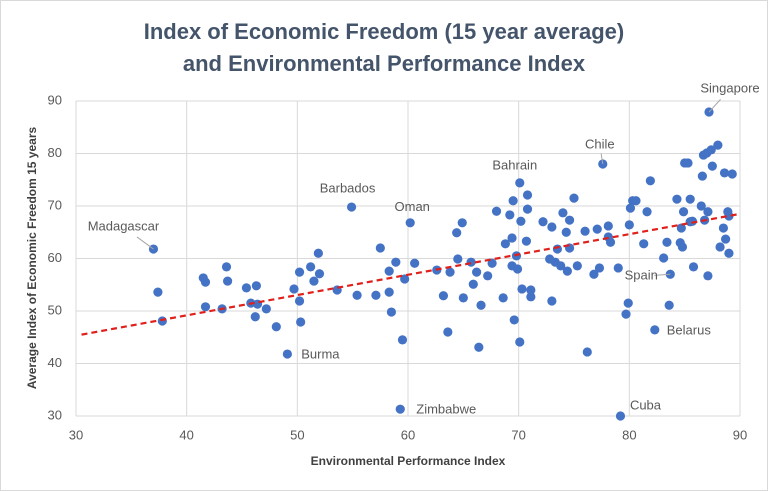  Describe the element at coordinates (641, 275) in the screenshot. I see `annotation: Spain` at that location.